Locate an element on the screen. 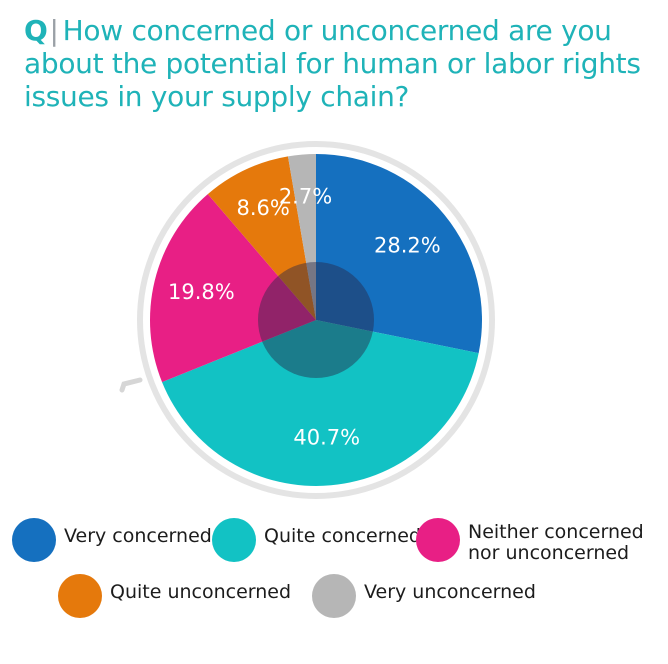  slice-neither-concerned-nor-unconcerned is located at coordinates (233, 288).